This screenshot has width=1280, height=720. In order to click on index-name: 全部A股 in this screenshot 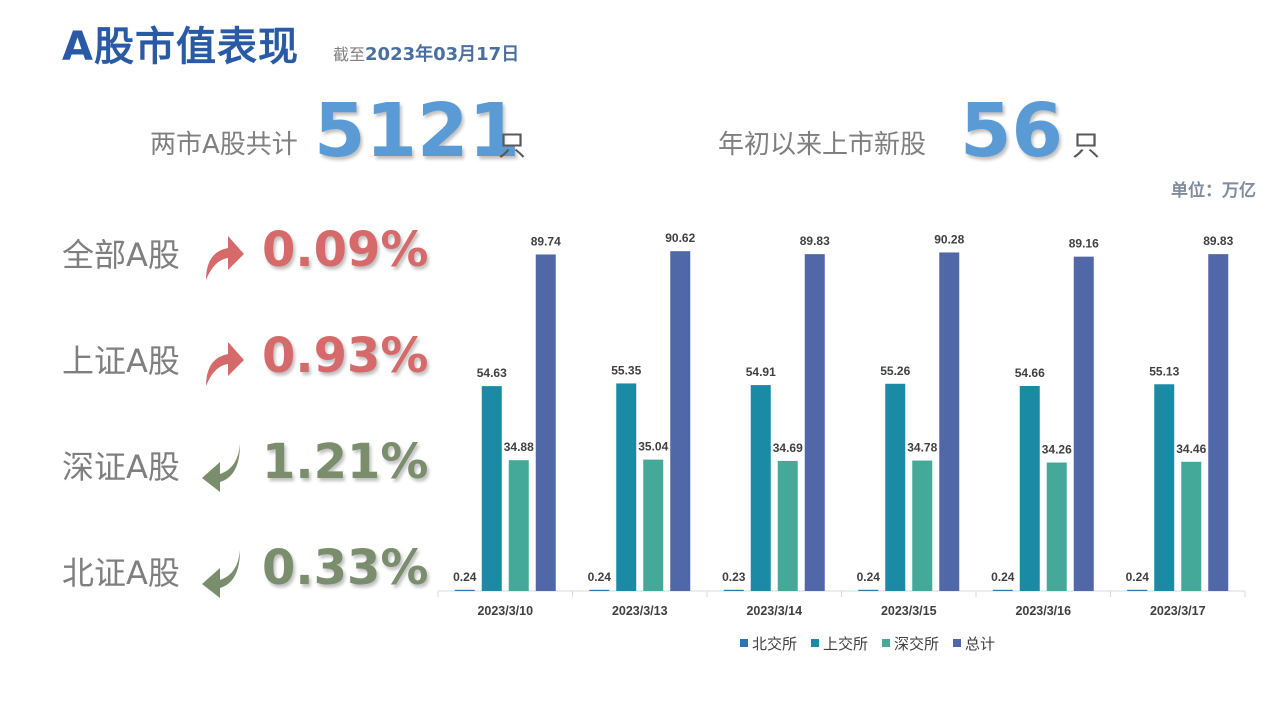, I will do `click(121, 255)`.